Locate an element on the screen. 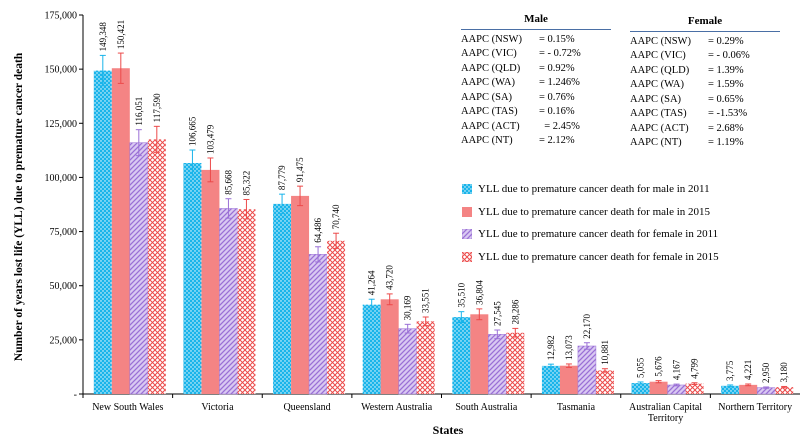  data-label: 13,073 is located at coordinates (569, 347).